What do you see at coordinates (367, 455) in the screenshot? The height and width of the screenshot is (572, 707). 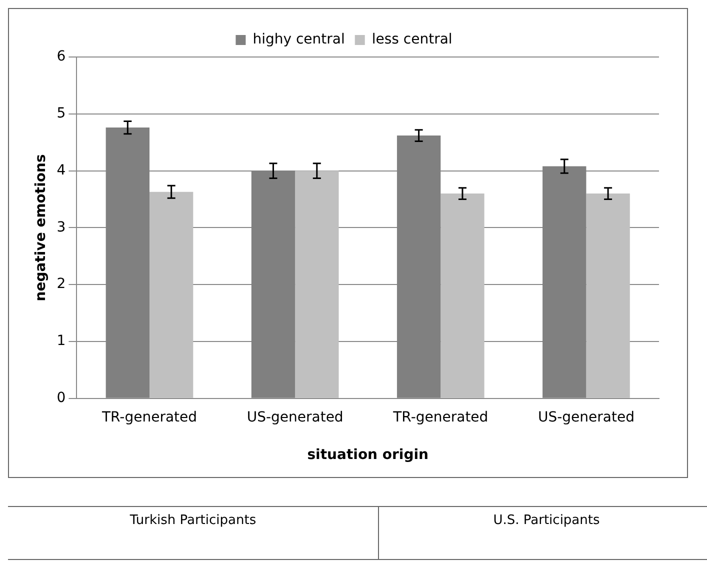 I see `x-axis-title: situation origin` at bounding box center [367, 455].